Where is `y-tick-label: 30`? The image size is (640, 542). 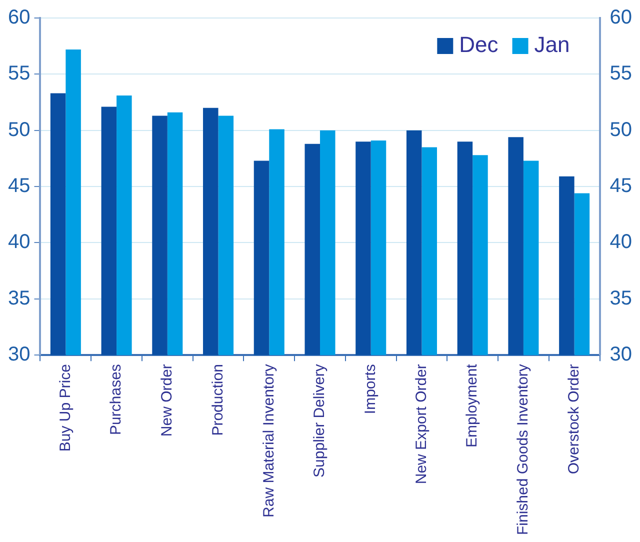
y-tick-label: 30 is located at coordinates (19, 355).